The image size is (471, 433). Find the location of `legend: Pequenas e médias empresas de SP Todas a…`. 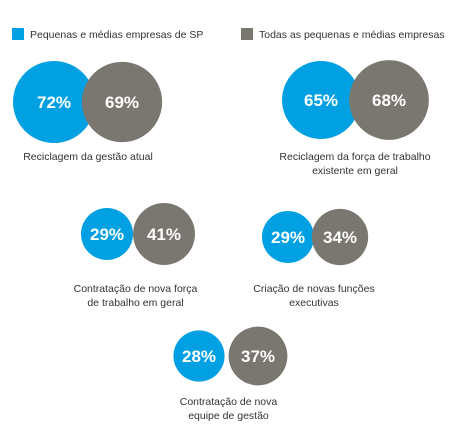

legend: Pequenas e médias empresas de SP Todas a… is located at coordinates (228, 34).